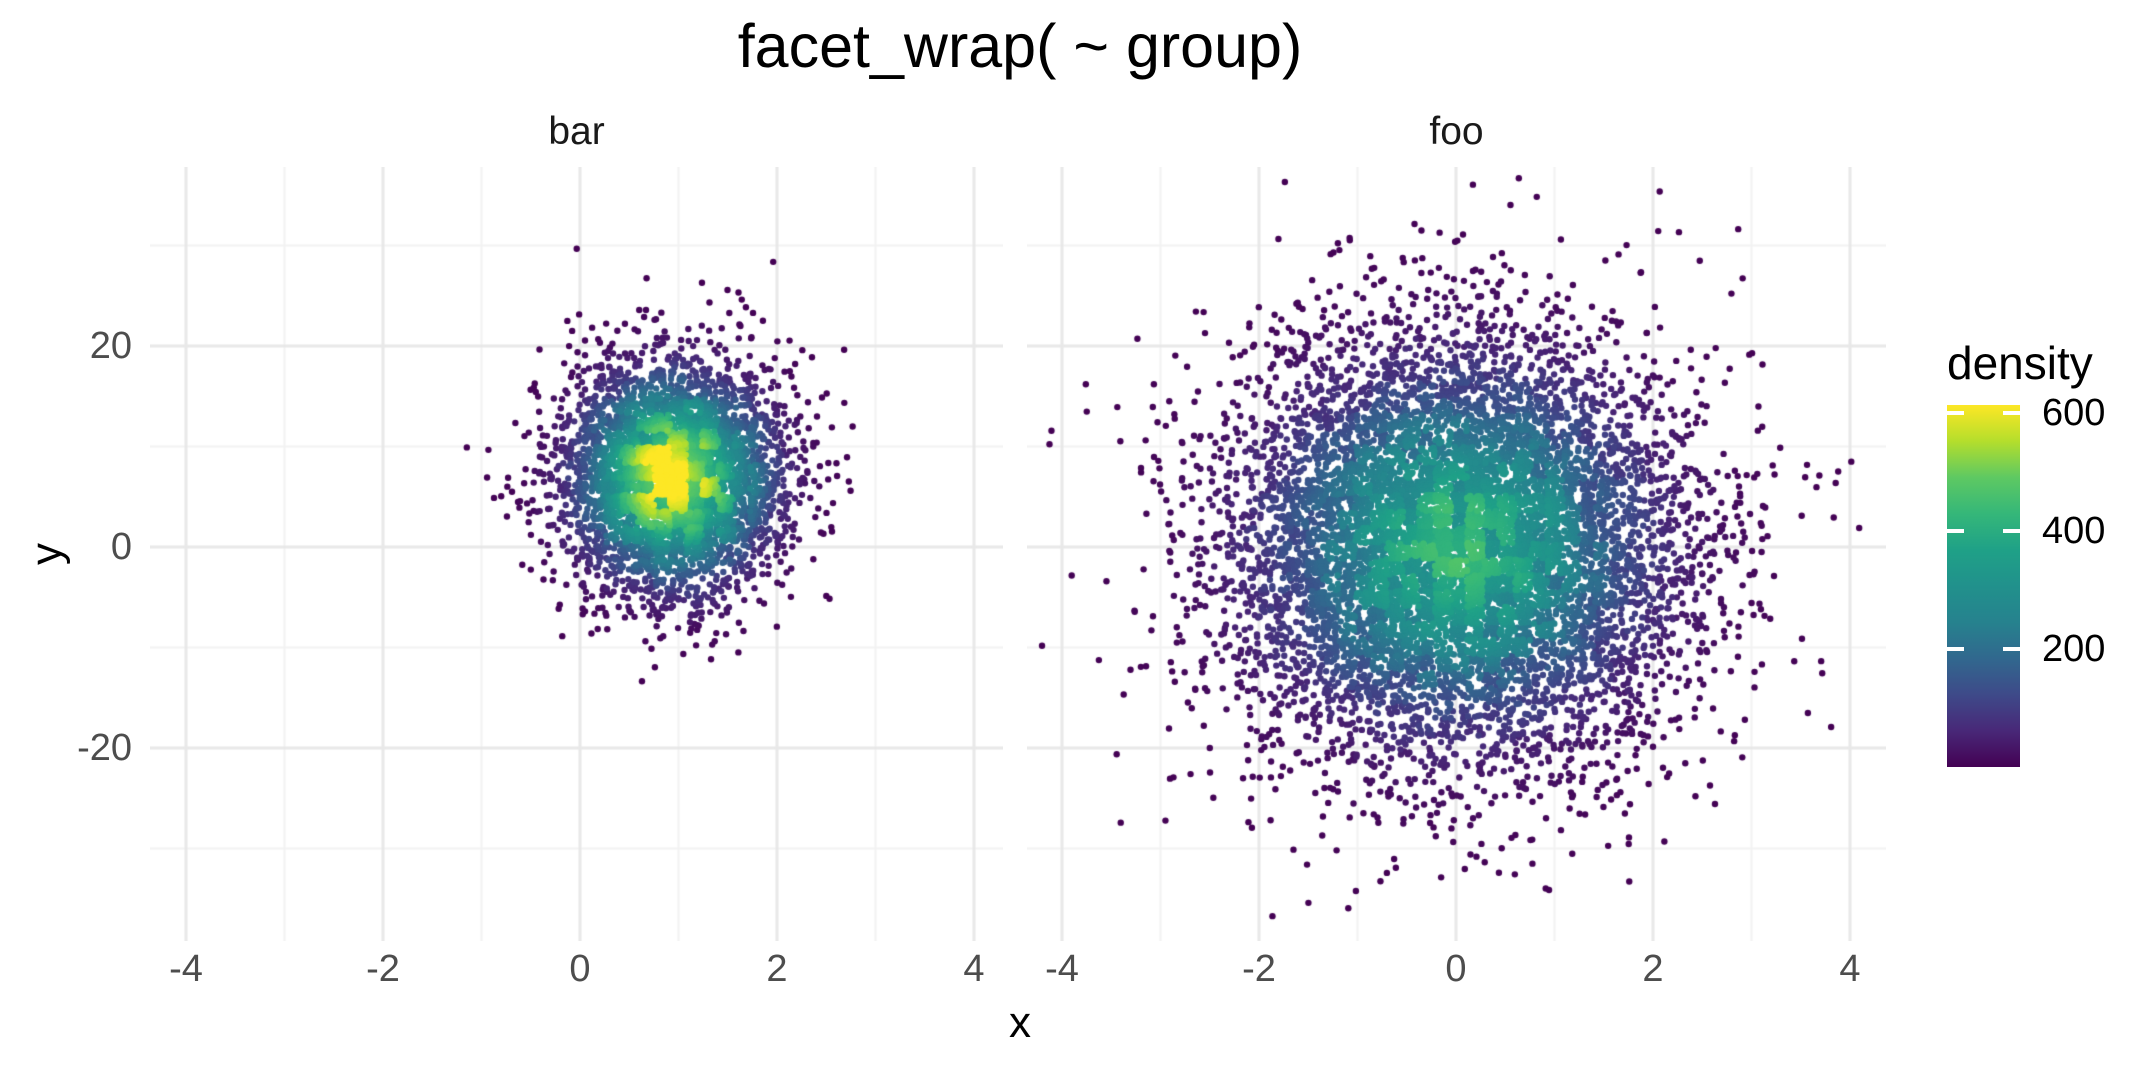 The width and height of the screenshot is (2149, 1074). What do you see at coordinates (1983, 586) in the screenshot?
I see `legend-colorbar` at bounding box center [1983, 586].